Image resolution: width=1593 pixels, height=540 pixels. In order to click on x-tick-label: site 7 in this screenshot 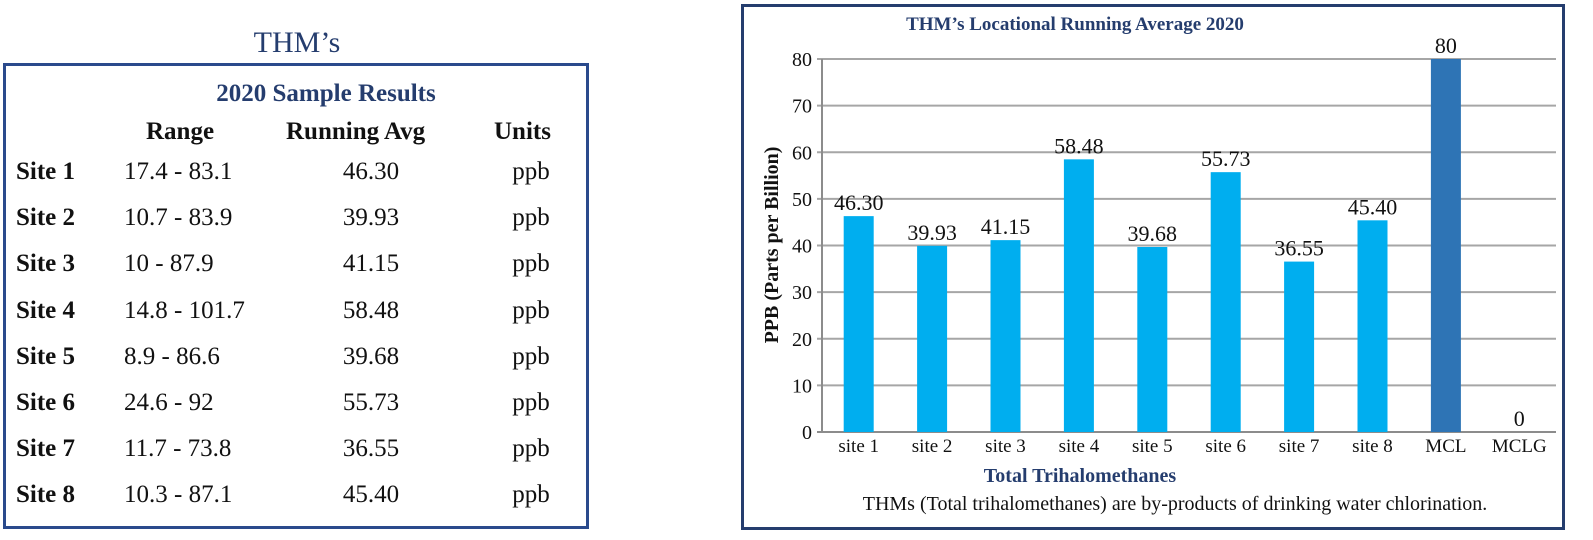, I will do `click(1299, 446)`.